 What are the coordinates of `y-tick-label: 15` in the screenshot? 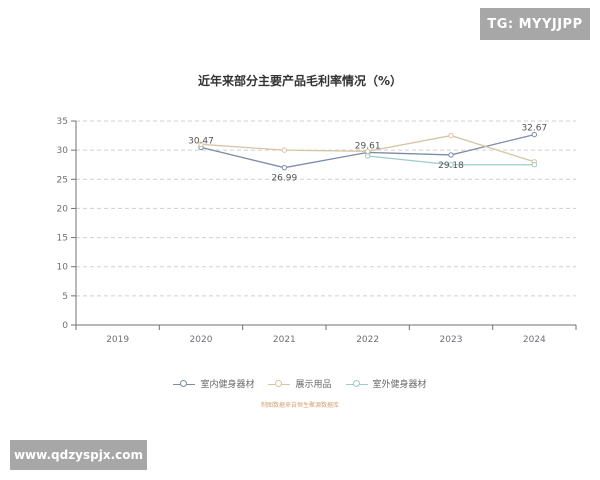 It's located at (62, 239).